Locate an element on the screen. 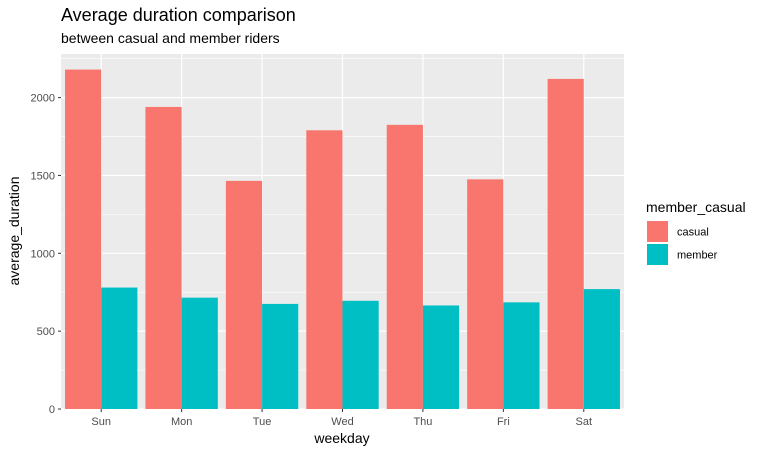 This screenshot has width=763, height=454. x-tick-label: Wed is located at coordinates (342, 422).